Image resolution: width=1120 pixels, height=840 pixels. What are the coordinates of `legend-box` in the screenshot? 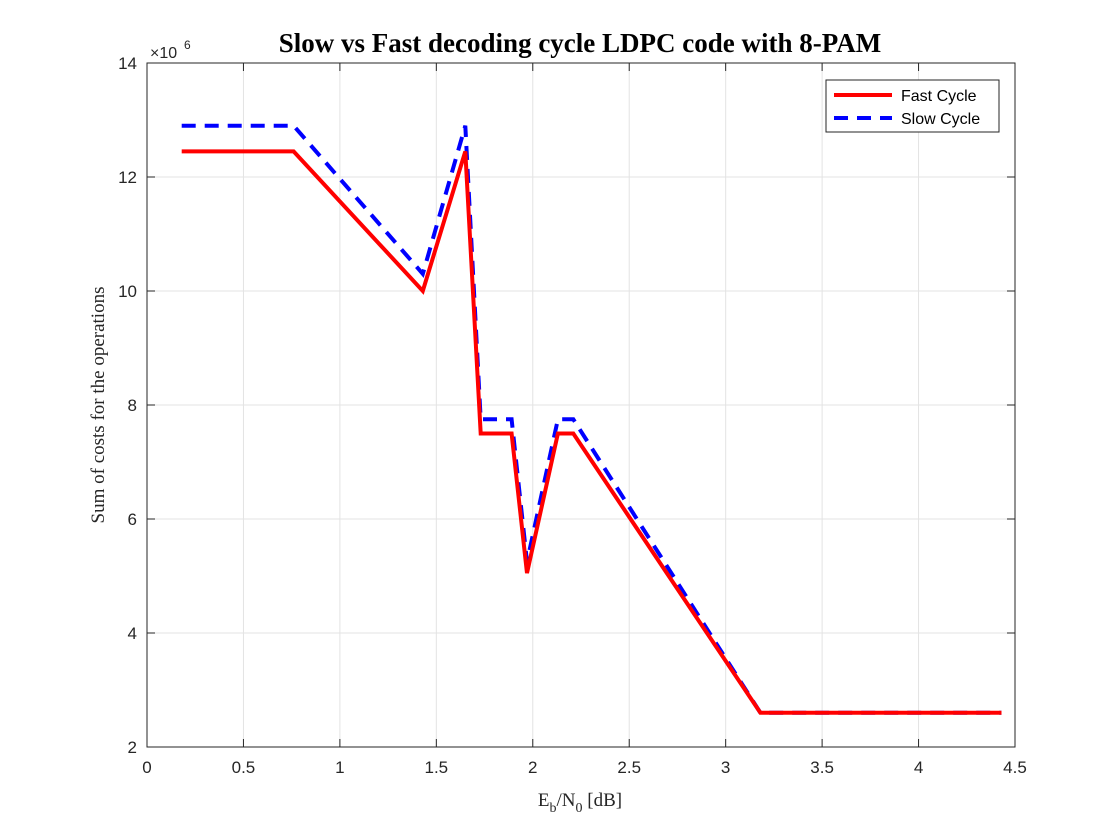 It's located at (912, 106).